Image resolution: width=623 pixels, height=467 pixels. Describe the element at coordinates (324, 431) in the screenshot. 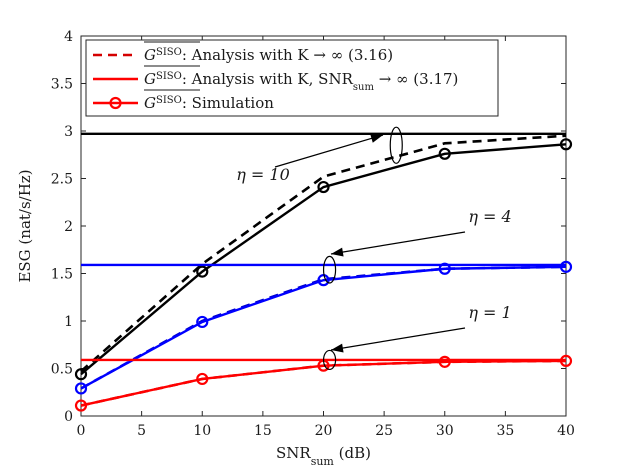

I see `x-tick-label: 20` at that location.